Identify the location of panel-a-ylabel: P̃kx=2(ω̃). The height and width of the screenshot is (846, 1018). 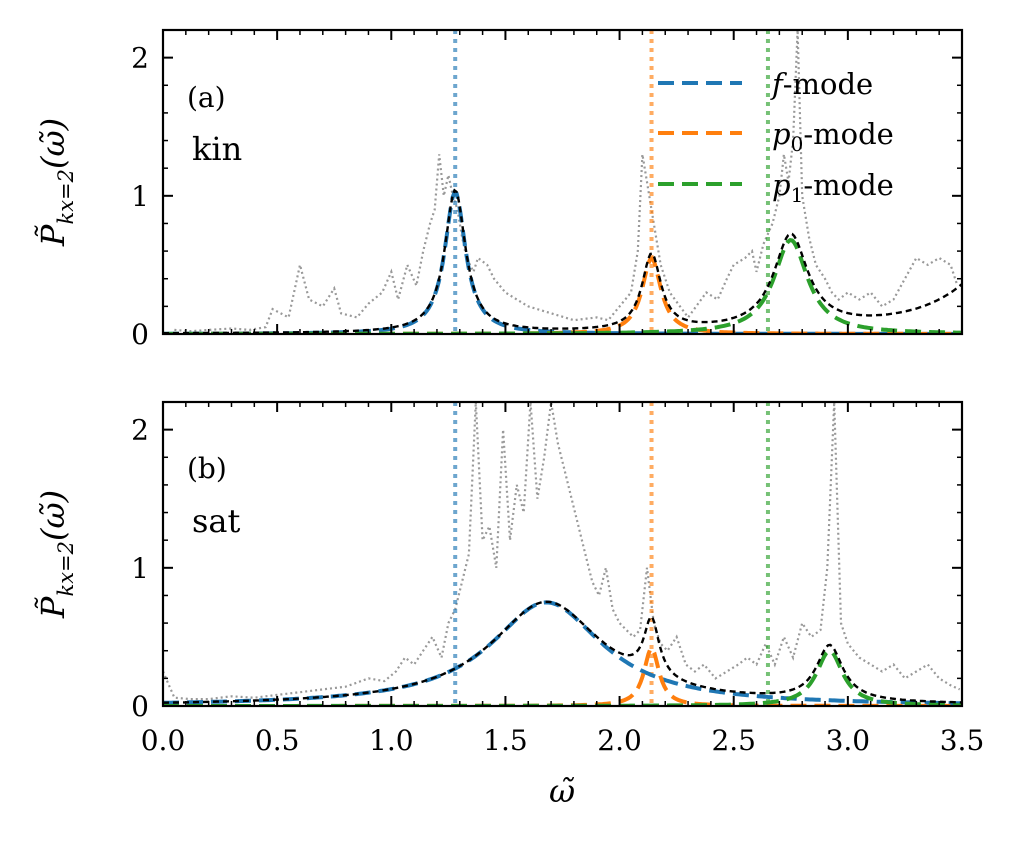
(56, 182).